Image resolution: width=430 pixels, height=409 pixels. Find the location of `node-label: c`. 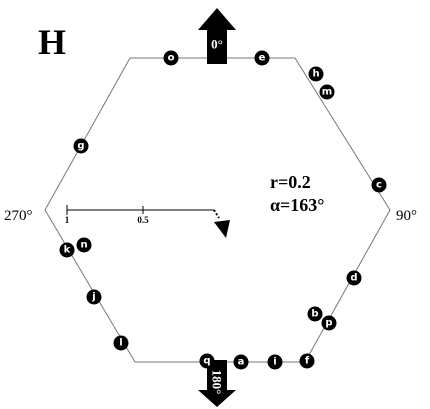

node-label: c is located at coordinates (379, 185).